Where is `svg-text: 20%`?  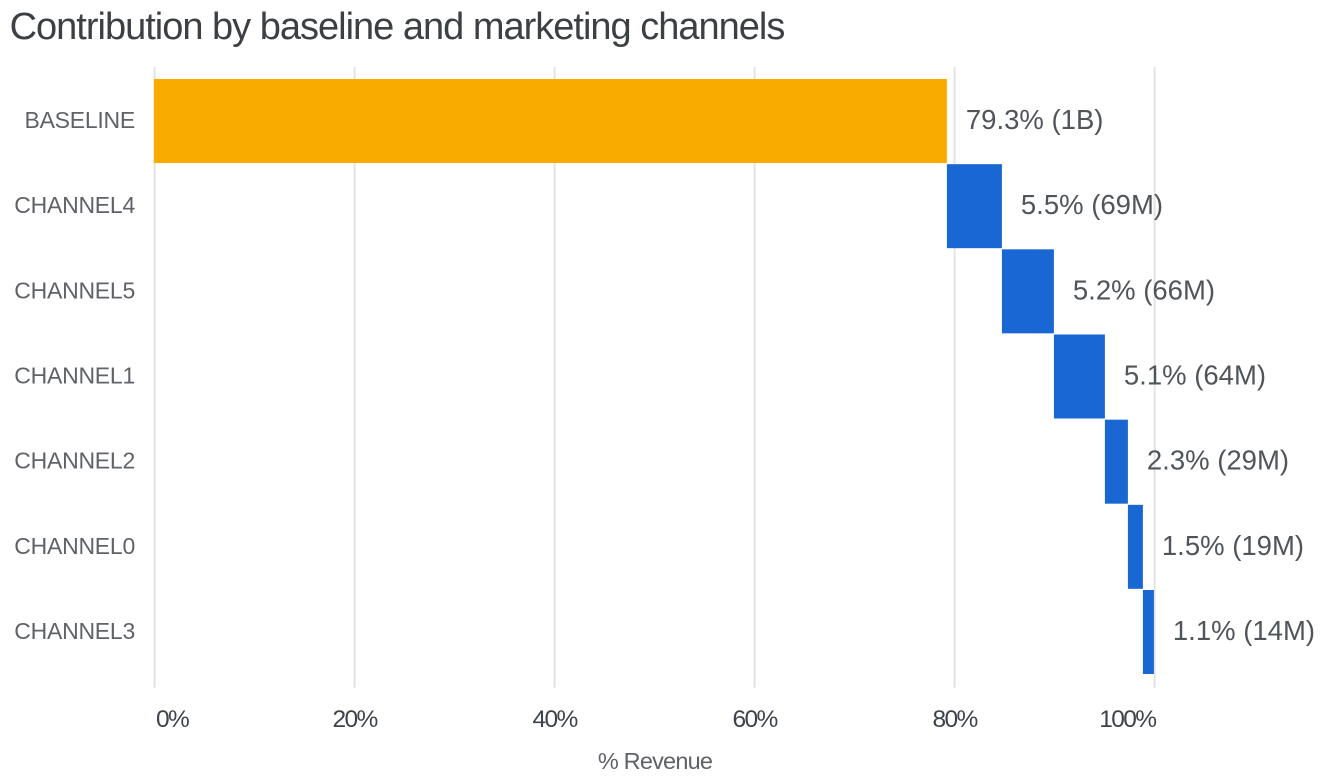 svg-text: 20% is located at coordinates (354, 719).